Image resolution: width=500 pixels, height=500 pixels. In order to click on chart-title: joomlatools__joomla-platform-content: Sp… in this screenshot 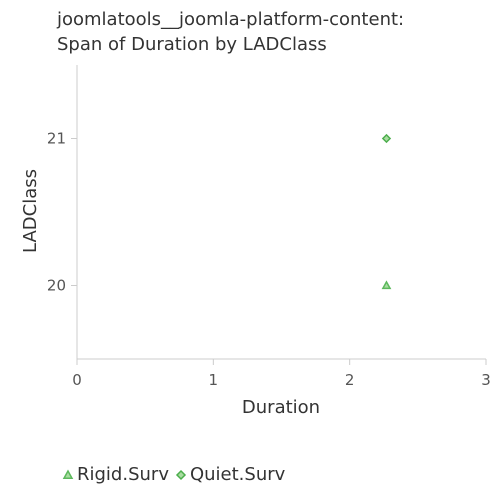, I will do `click(277, 32)`.